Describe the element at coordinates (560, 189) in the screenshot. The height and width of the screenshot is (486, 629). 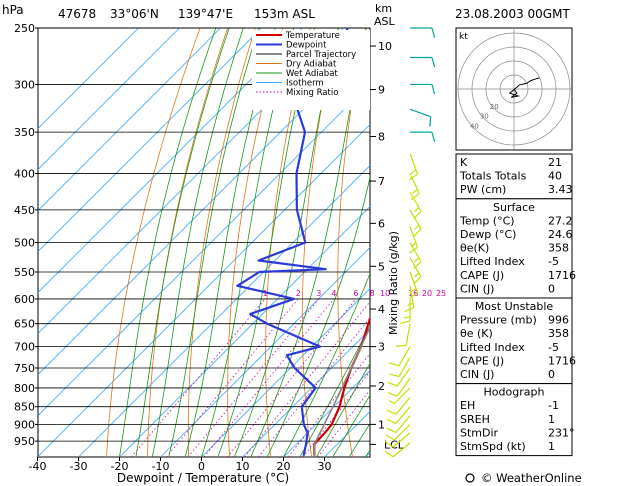
I see `stats-value: 3.43` at that location.